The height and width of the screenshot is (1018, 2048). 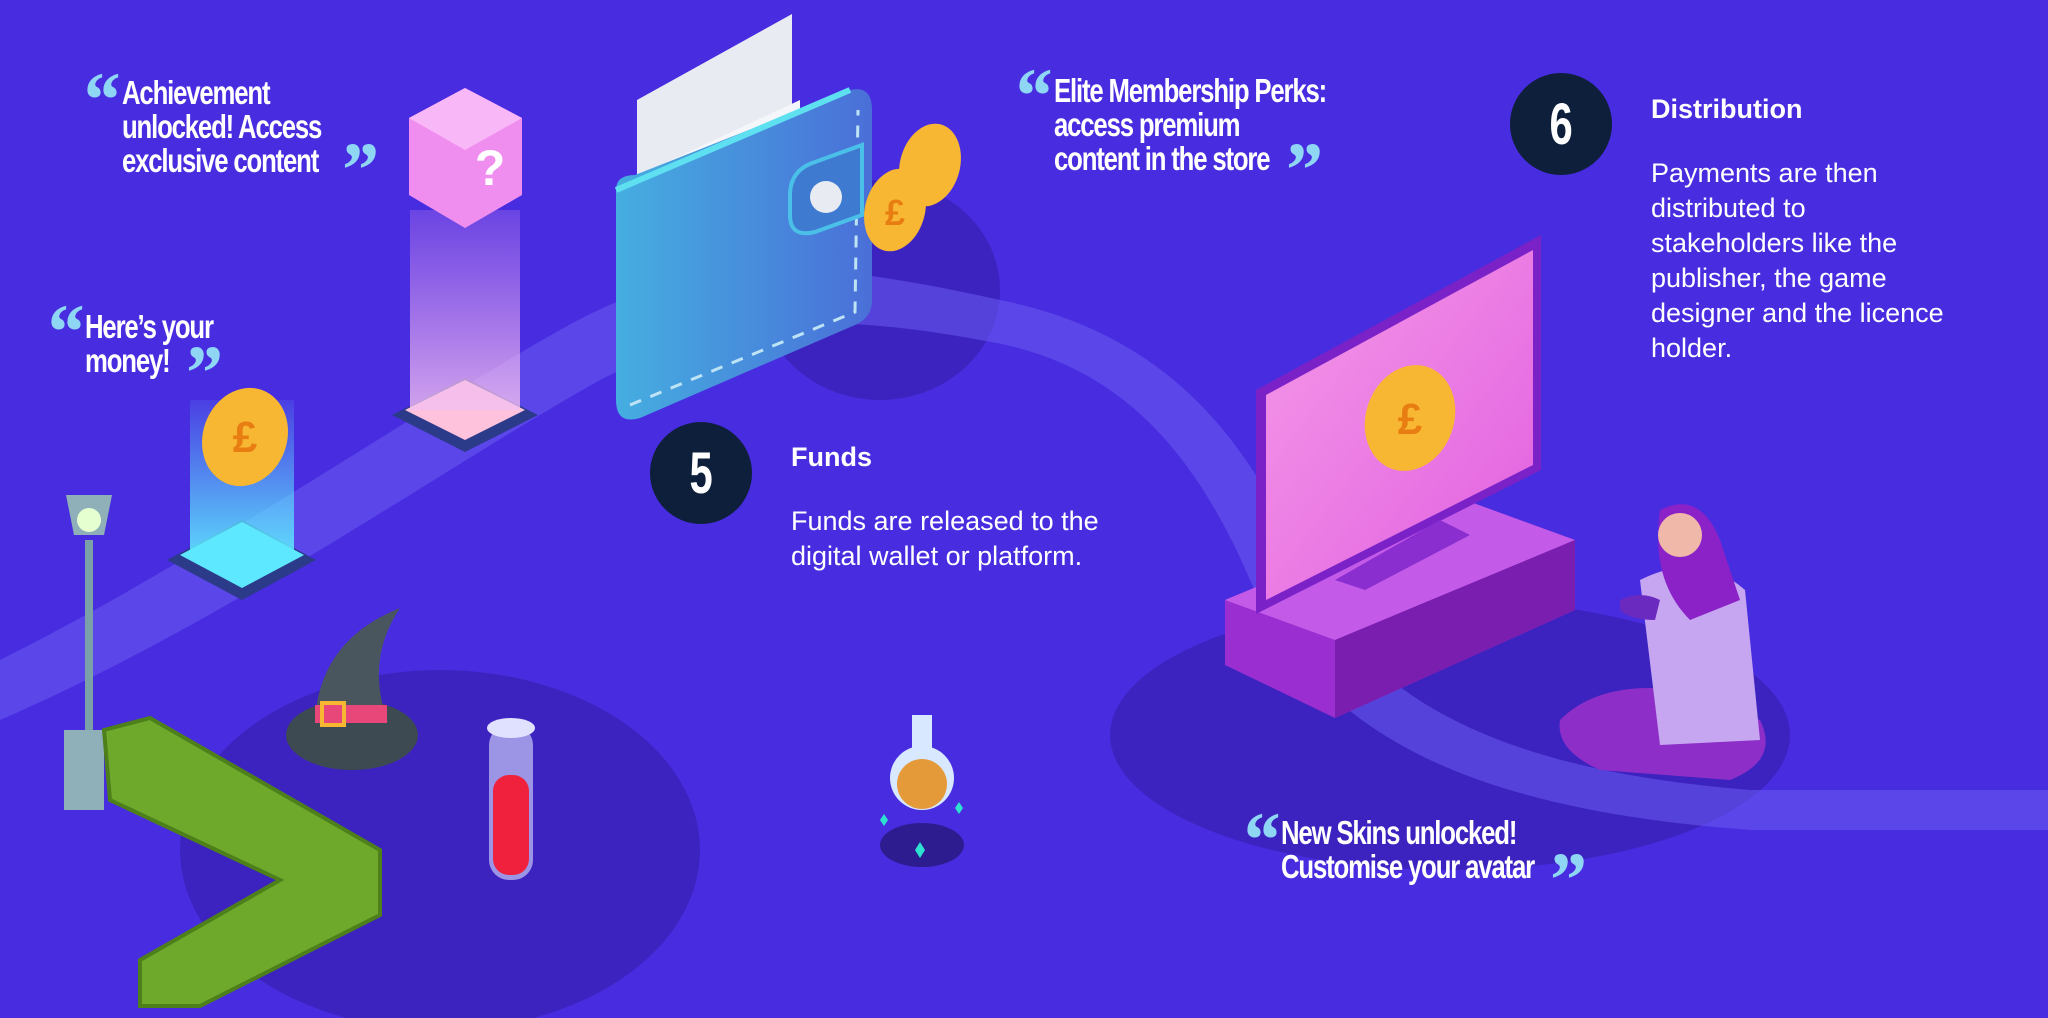 I want to click on quote-line: Here’s your, so click(x=149, y=326).